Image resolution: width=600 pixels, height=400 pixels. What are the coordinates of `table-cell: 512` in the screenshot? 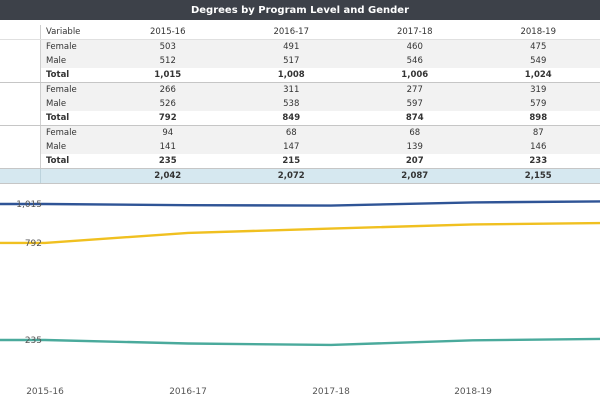 It's located at (168, 61).